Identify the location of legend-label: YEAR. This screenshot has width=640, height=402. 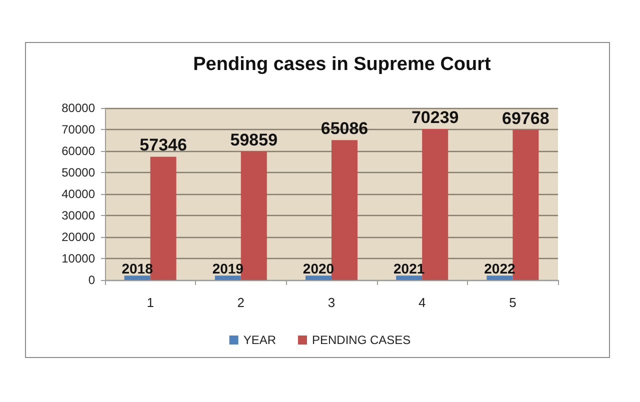
(259, 340).